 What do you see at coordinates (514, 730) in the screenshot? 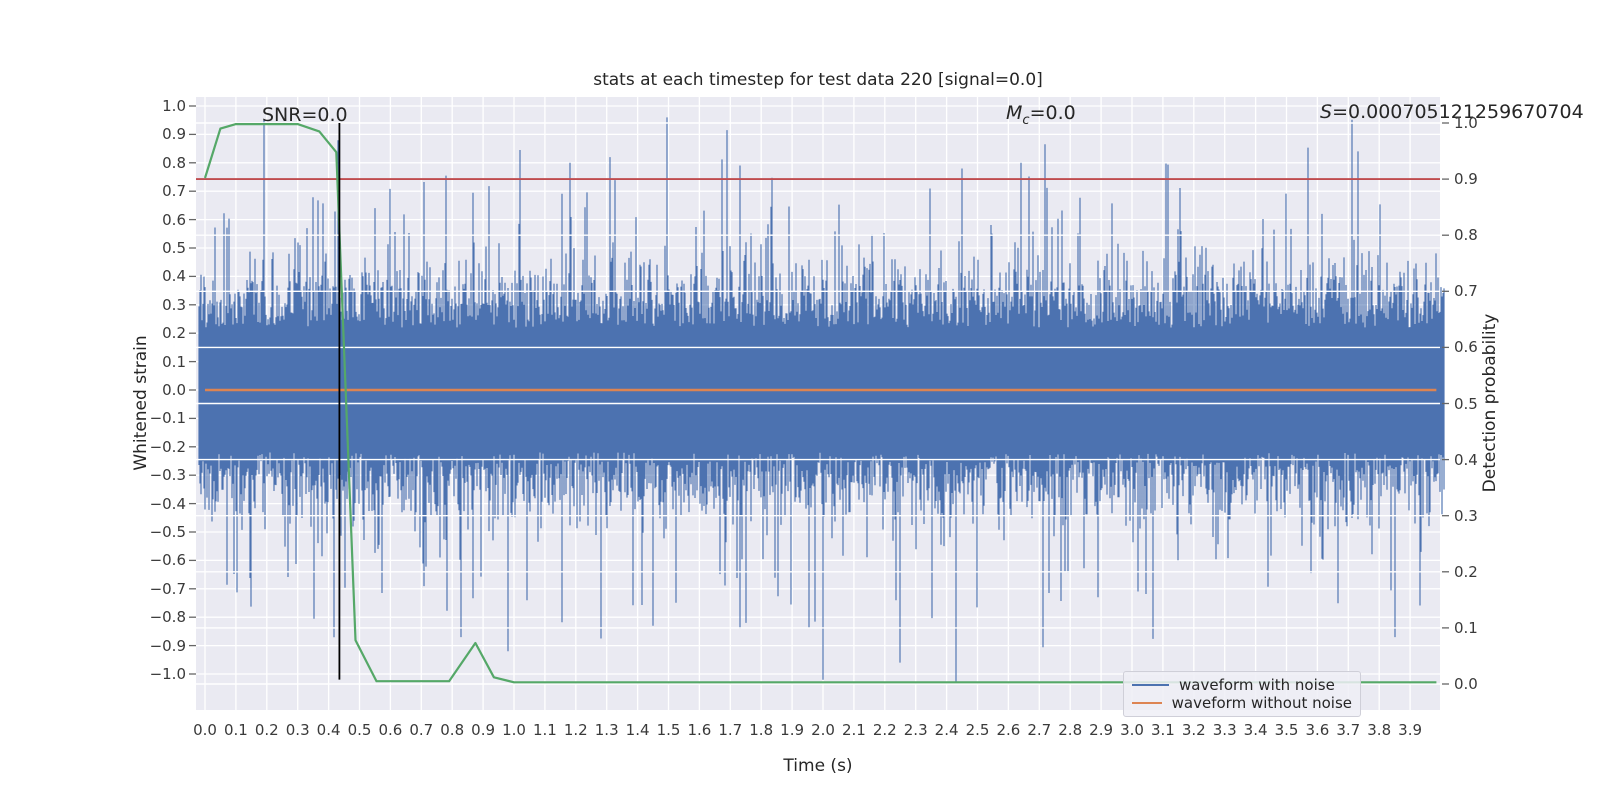
I see `x-tick-label-1.0: 1.0` at bounding box center [514, 730].